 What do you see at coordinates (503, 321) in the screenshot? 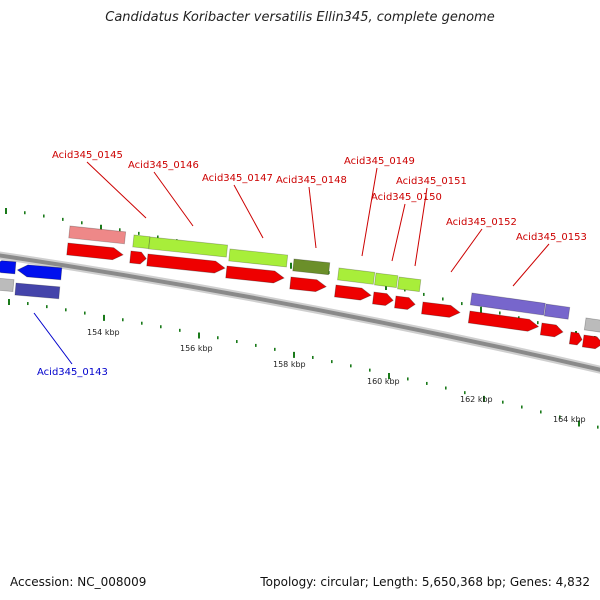
I see `cds-forward-0153a` at bounding box center [503, 321].